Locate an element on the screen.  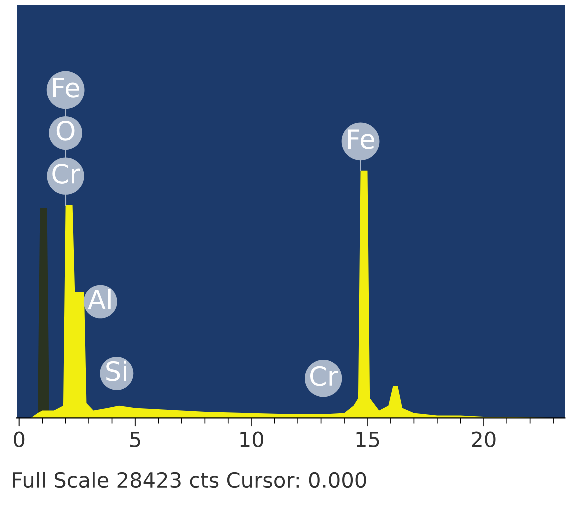
annotation: Al is located at coordinates (99, 299).